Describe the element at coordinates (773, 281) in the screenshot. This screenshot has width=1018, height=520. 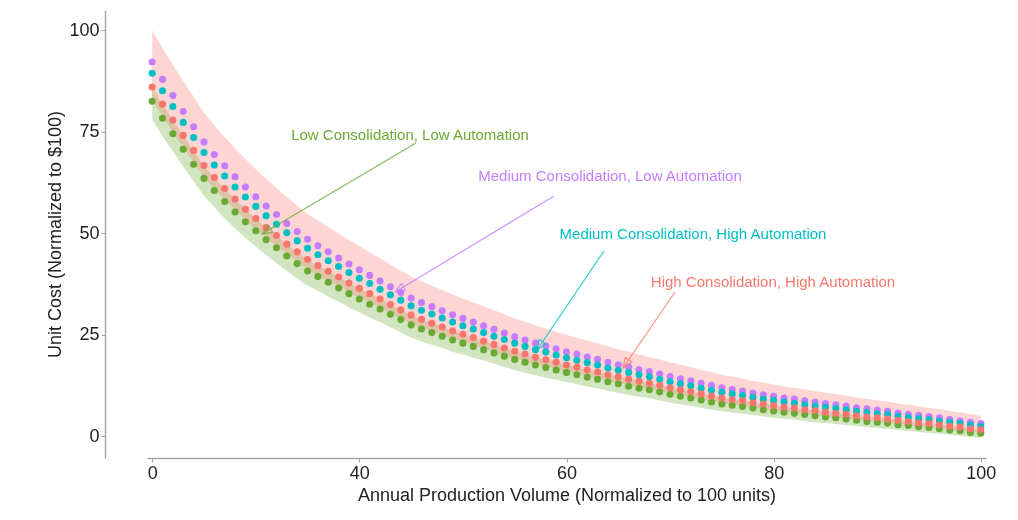
I see `text: High Consolidation, High Automation` at that location.